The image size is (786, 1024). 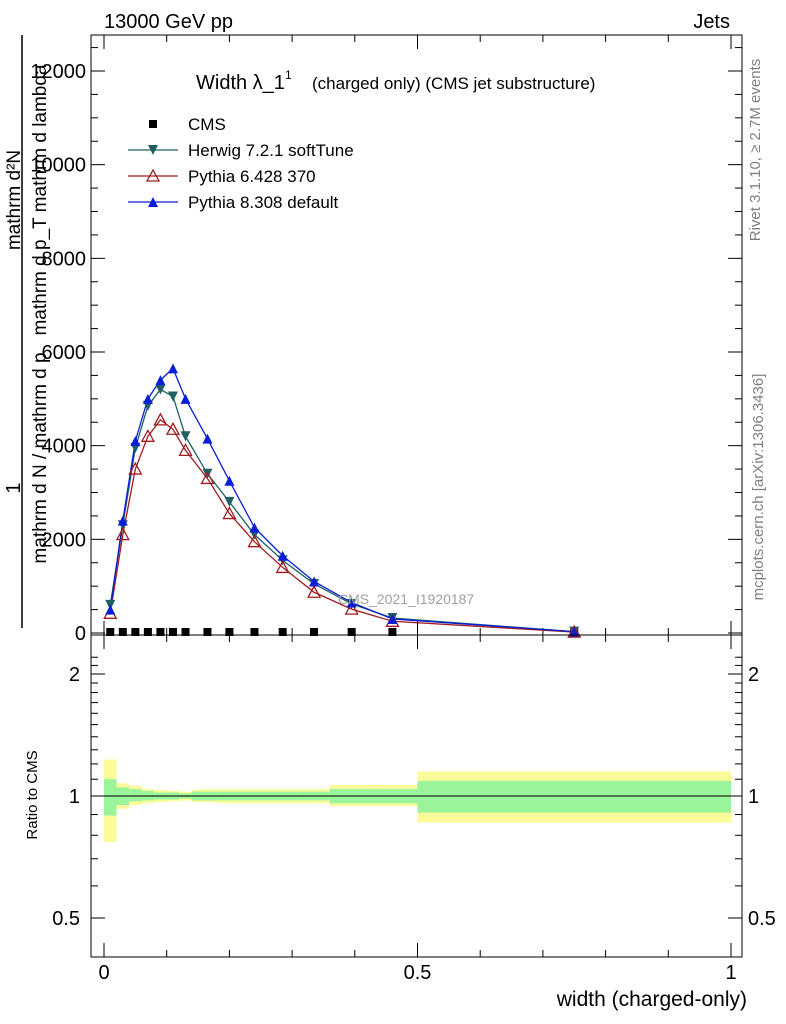 I want to click on ratio-ytick-label-left: 0.5, so click(x=66, y=919).